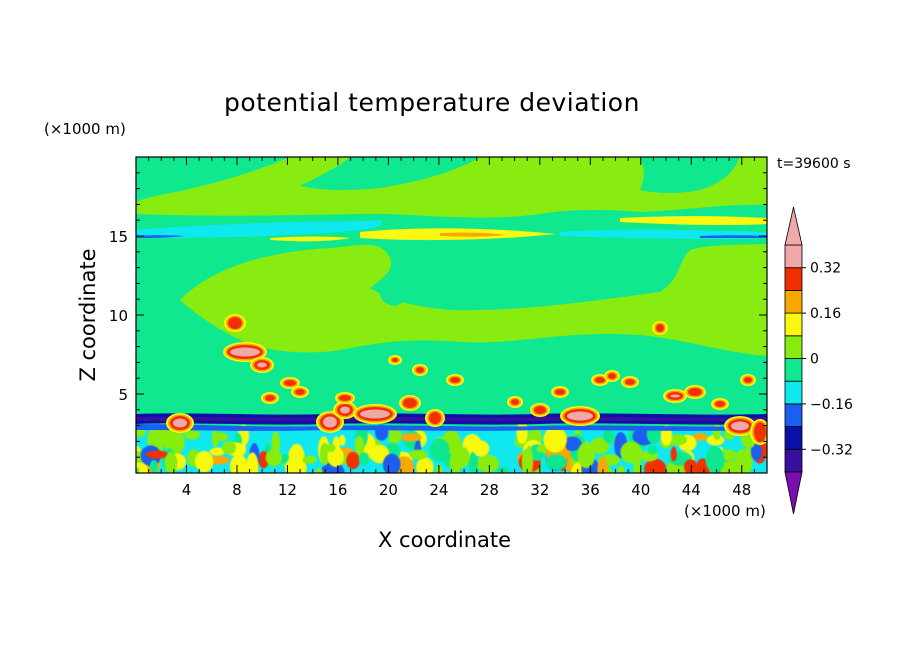 Image resolution: width=904 pixels, height=654 pixels. I want to click on chart-title: potential temperature deviation, so click(432, 102).